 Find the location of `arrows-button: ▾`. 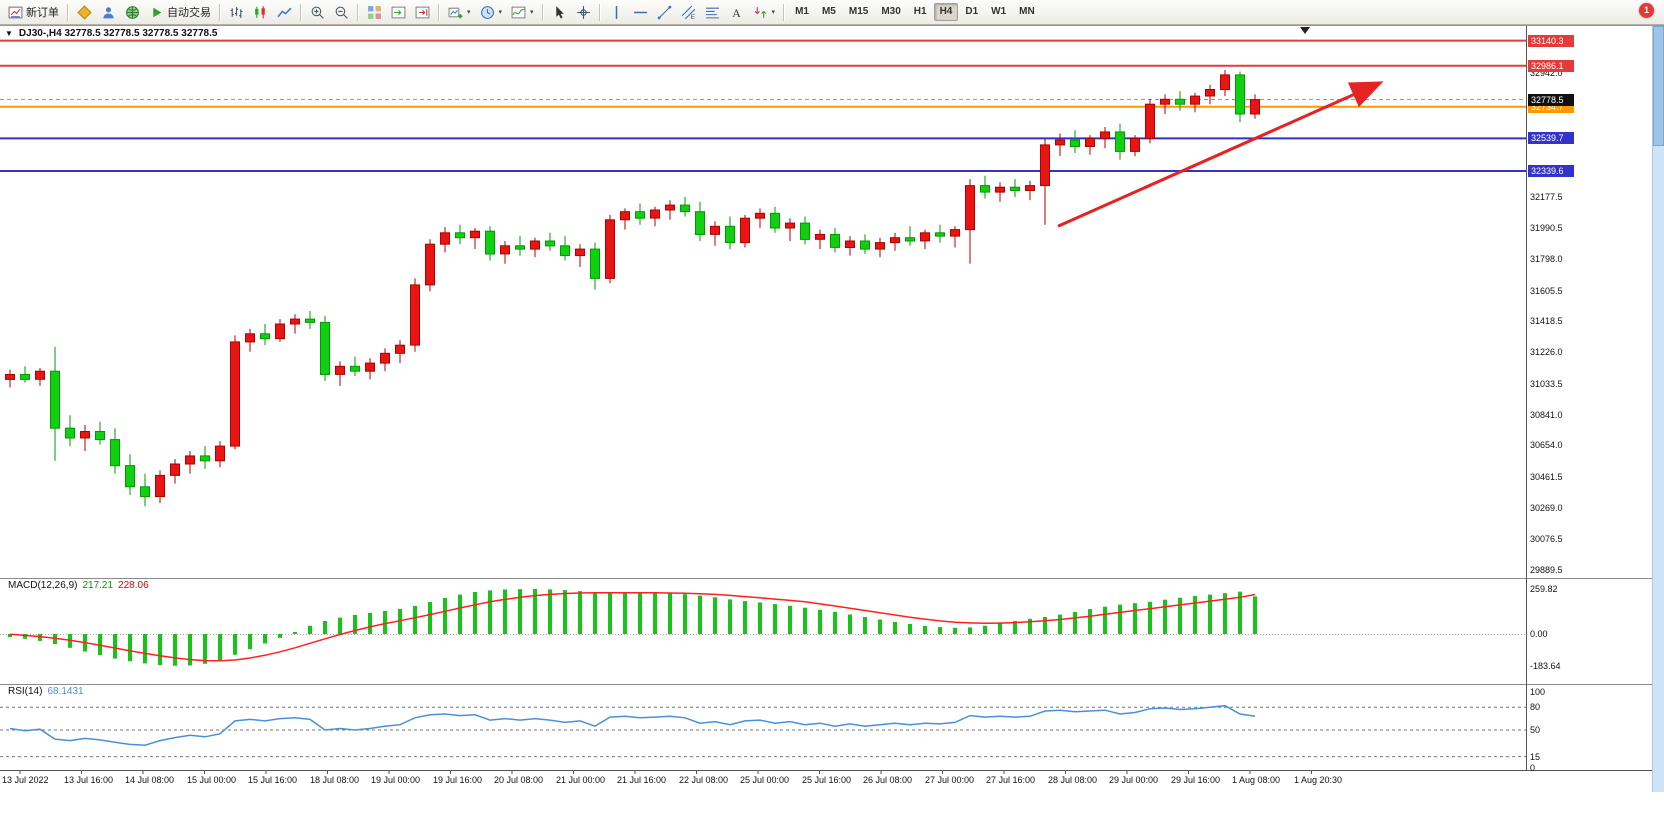

arrows-button: ▾ is located at coordinates (764, 12).